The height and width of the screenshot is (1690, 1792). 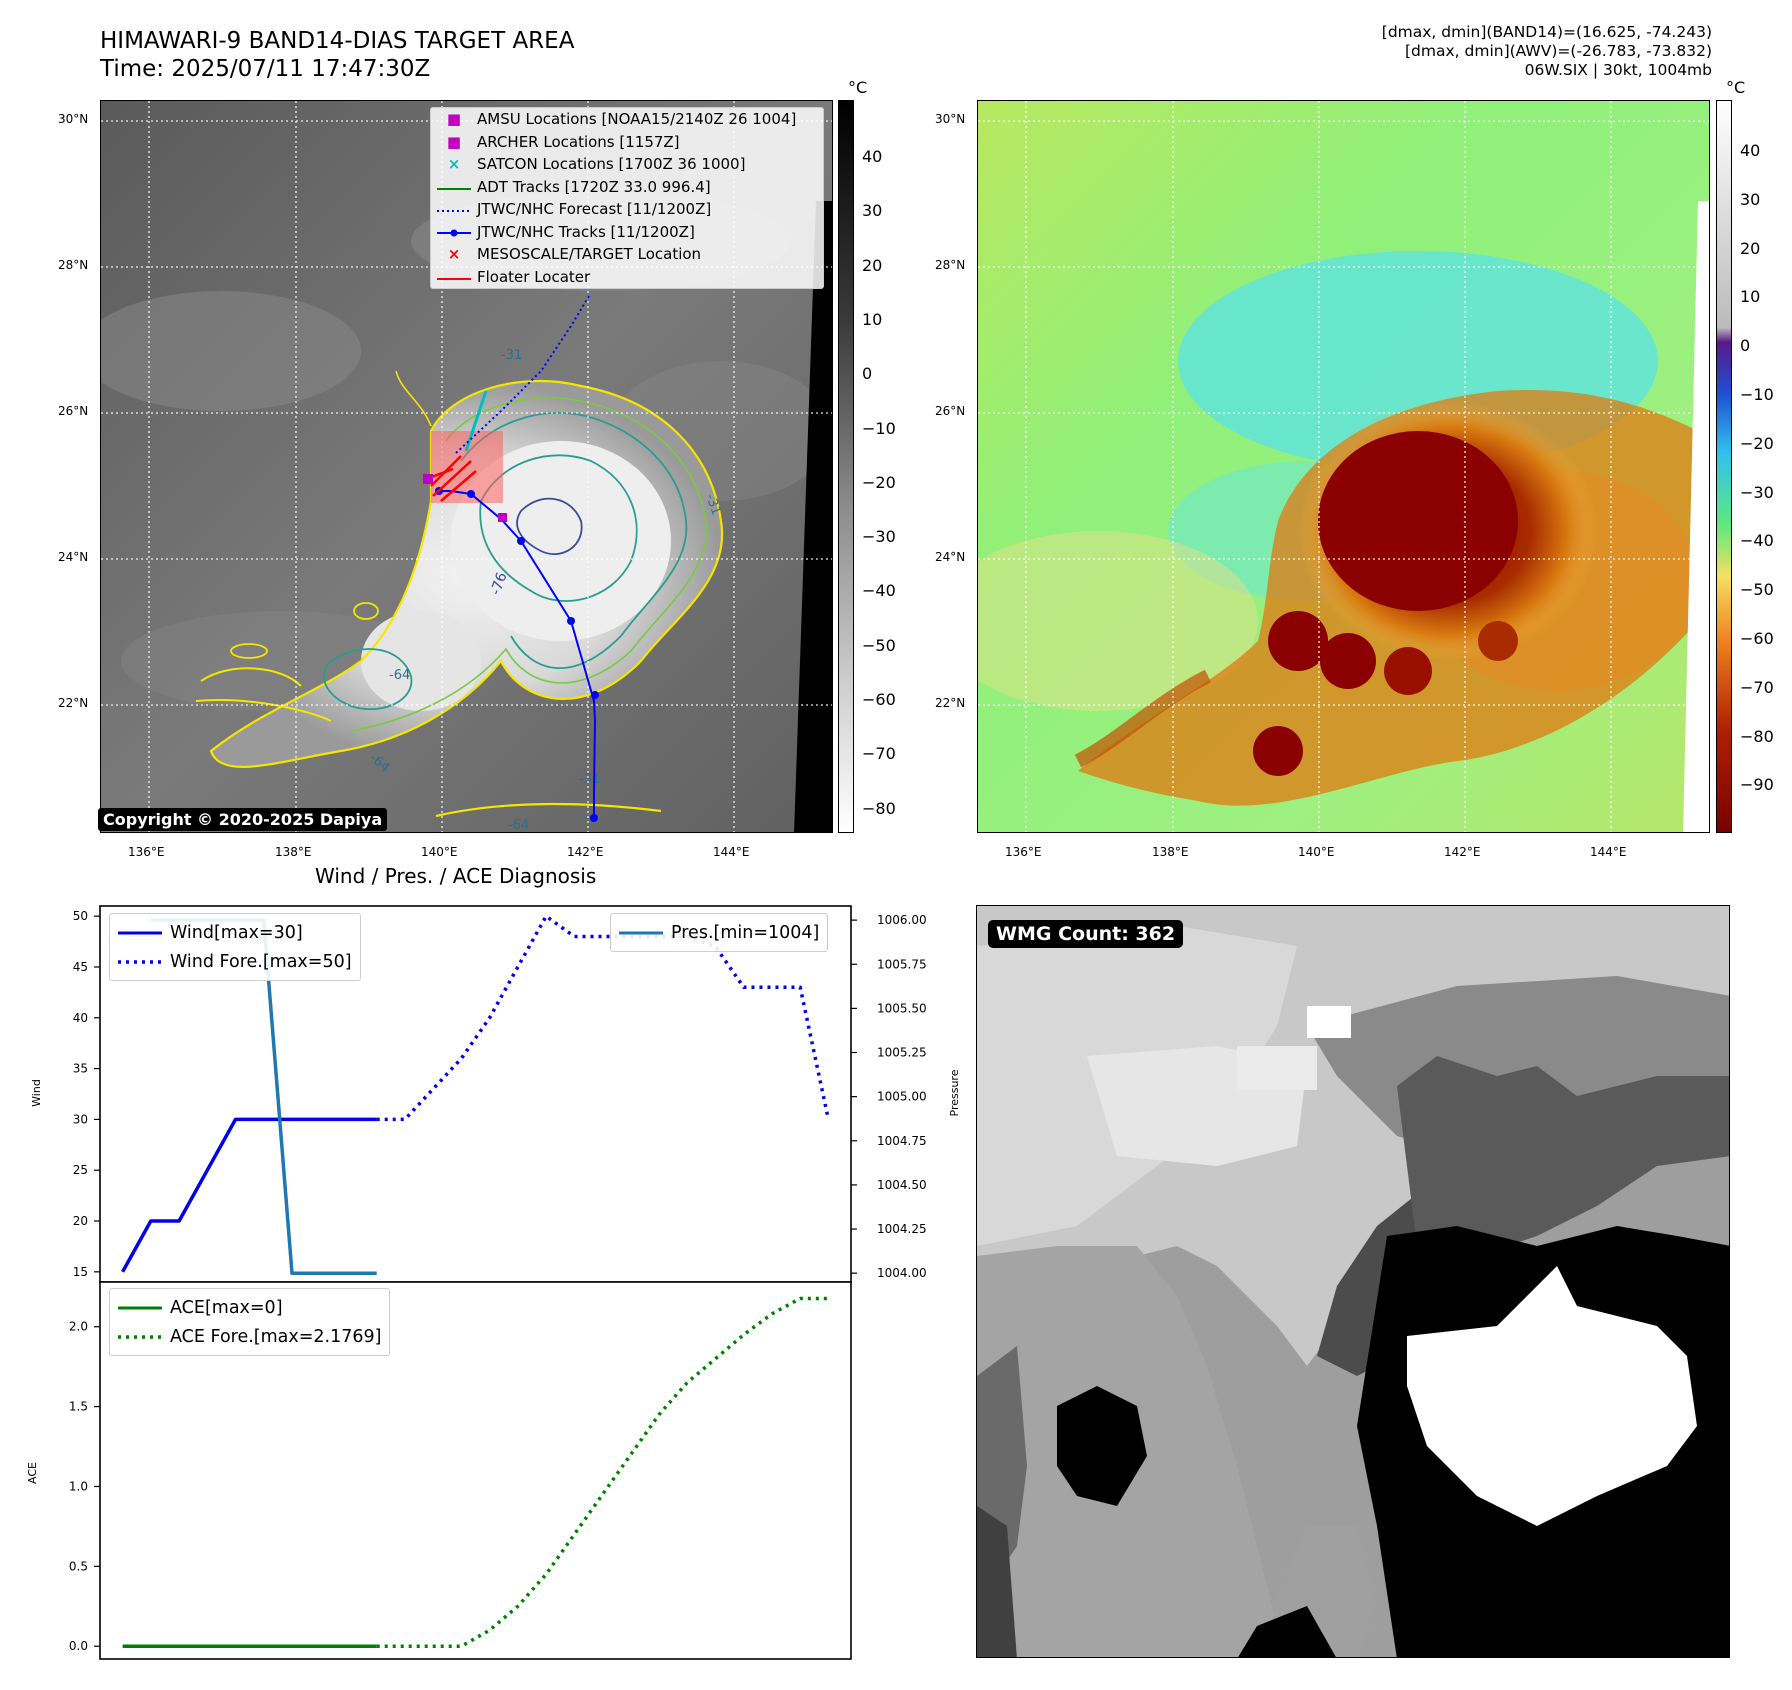 What do you see at coordinates (858, 87) in the screenshot?
I see `ir-colorbar-unit: °C` at bounding box center [858, 87].